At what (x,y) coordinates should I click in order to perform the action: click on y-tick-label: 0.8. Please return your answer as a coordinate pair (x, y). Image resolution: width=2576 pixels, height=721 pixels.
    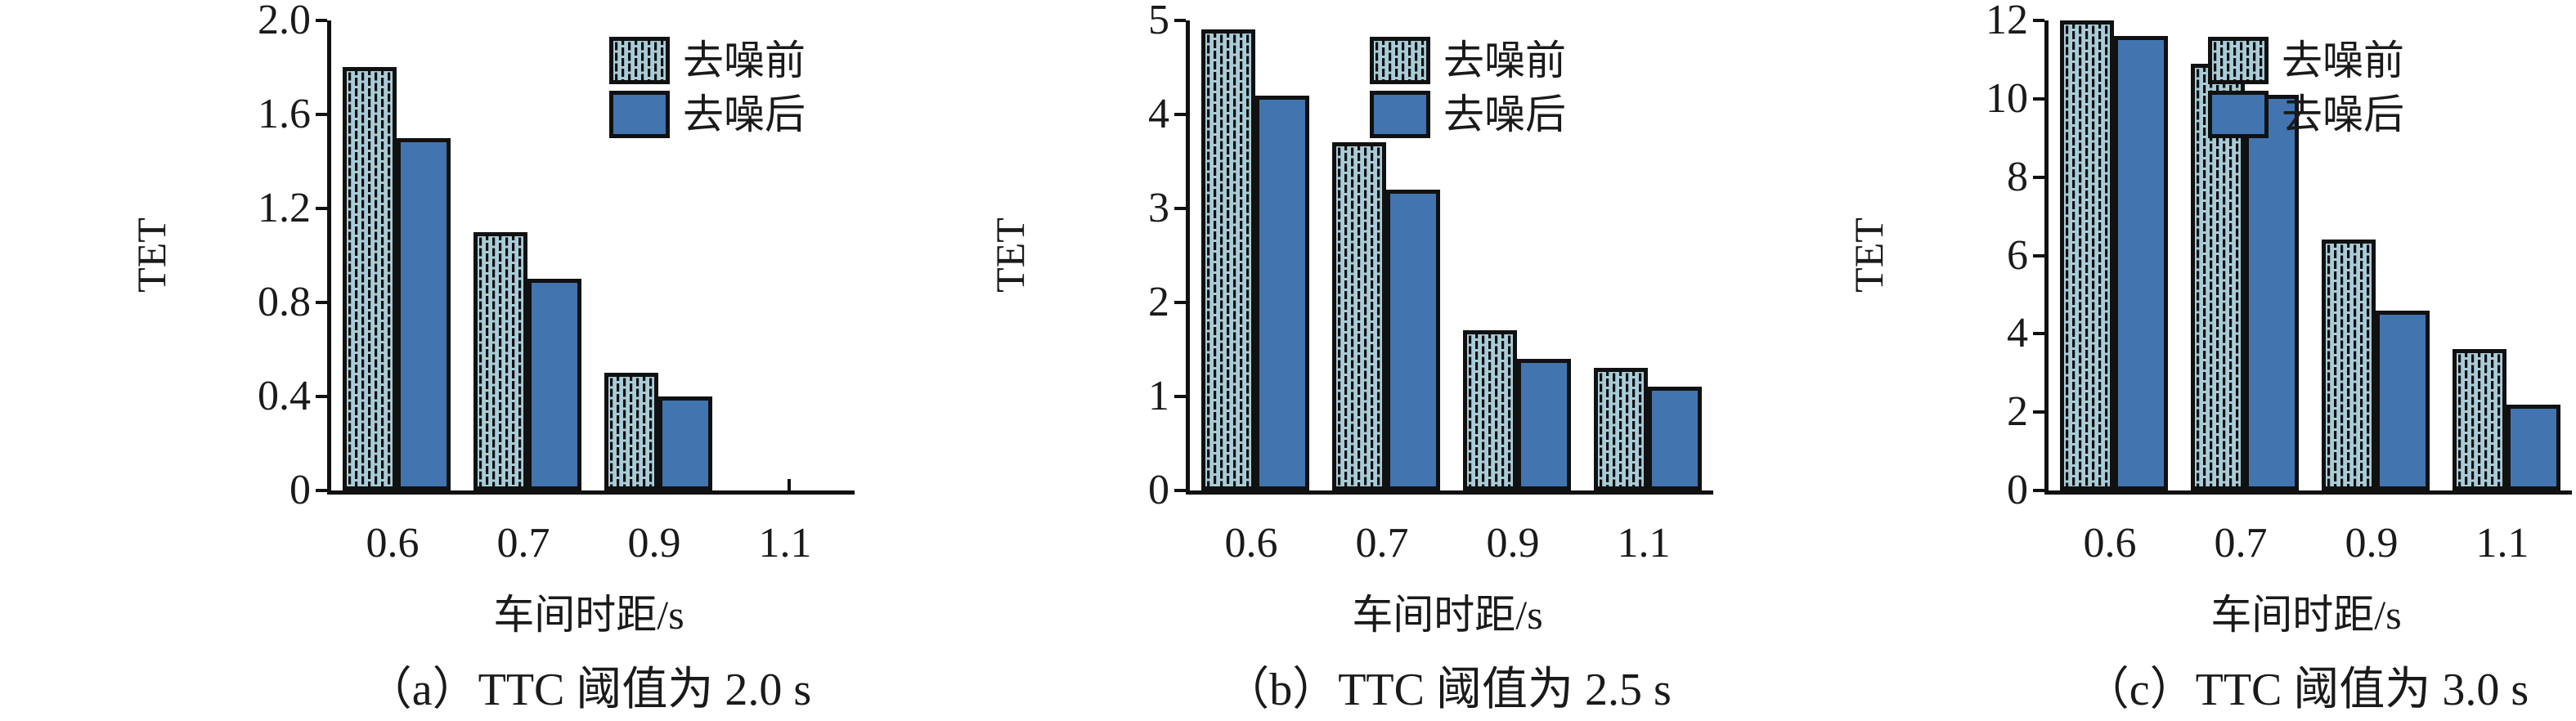
    Looking at the image, I should click on (284, 302).